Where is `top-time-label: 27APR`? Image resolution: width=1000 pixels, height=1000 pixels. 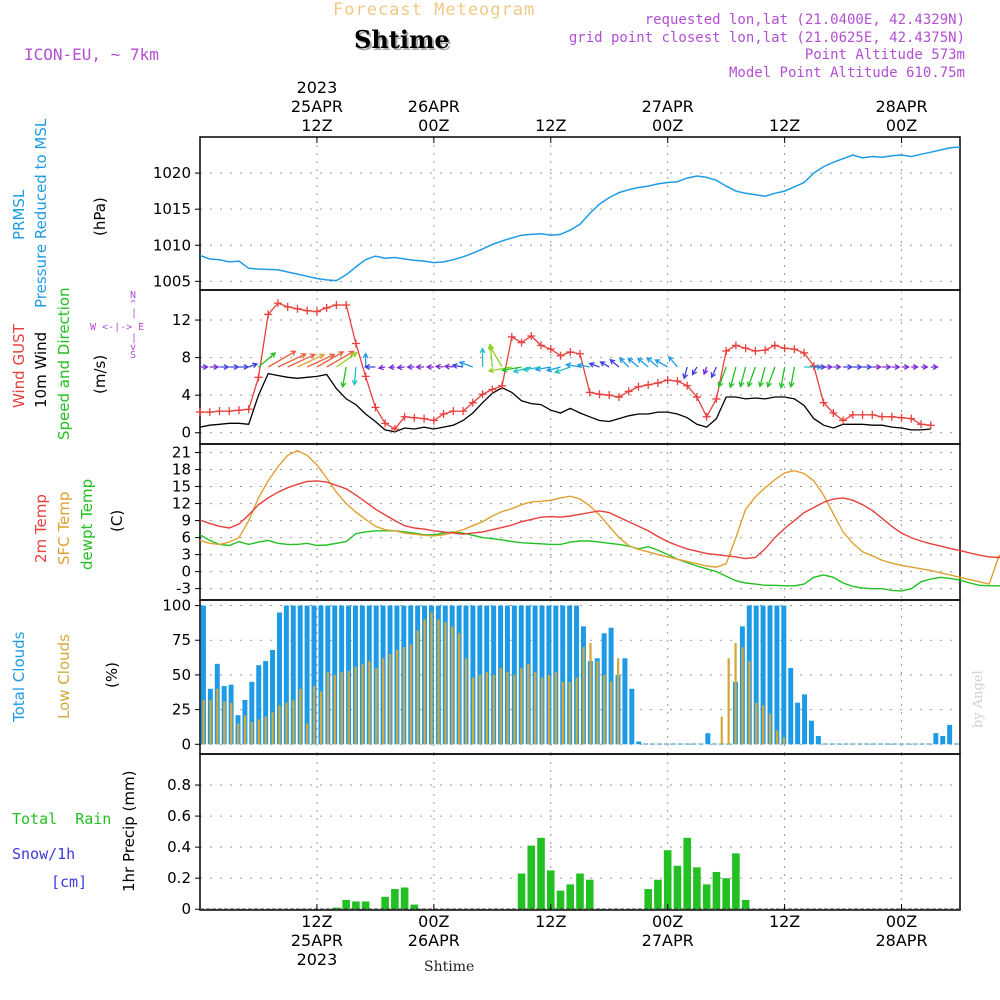 top-time-label: 27APR is located at coordinates (668, 106).